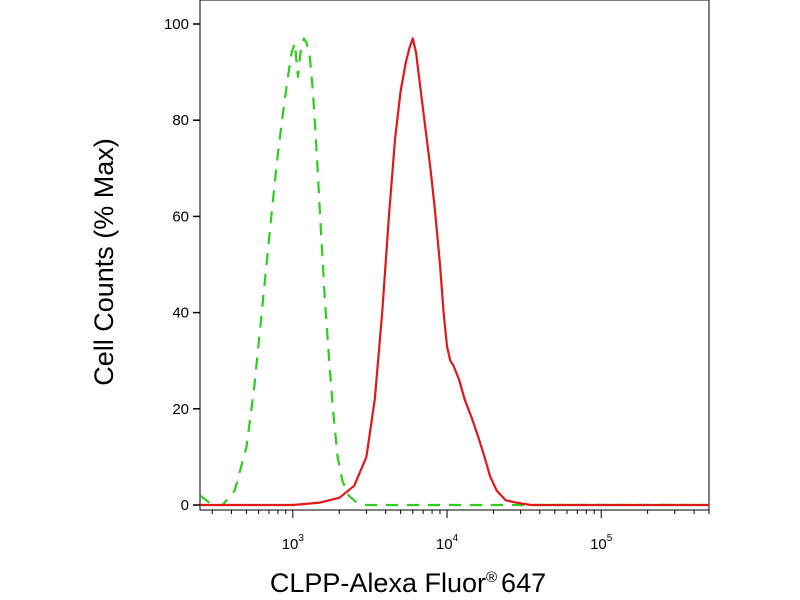  Describe the element at coordinates (523, 583) in the screenshot. I see `x-axis-title-suffix: 647` at that location.